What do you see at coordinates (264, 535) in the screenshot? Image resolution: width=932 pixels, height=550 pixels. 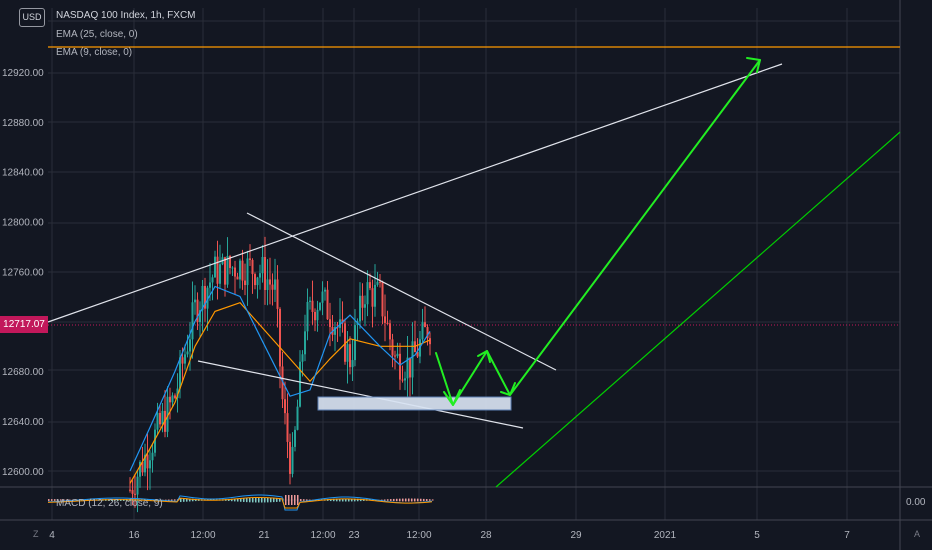 I see `time-tick-label: 21` at bounding box center [264, 535].